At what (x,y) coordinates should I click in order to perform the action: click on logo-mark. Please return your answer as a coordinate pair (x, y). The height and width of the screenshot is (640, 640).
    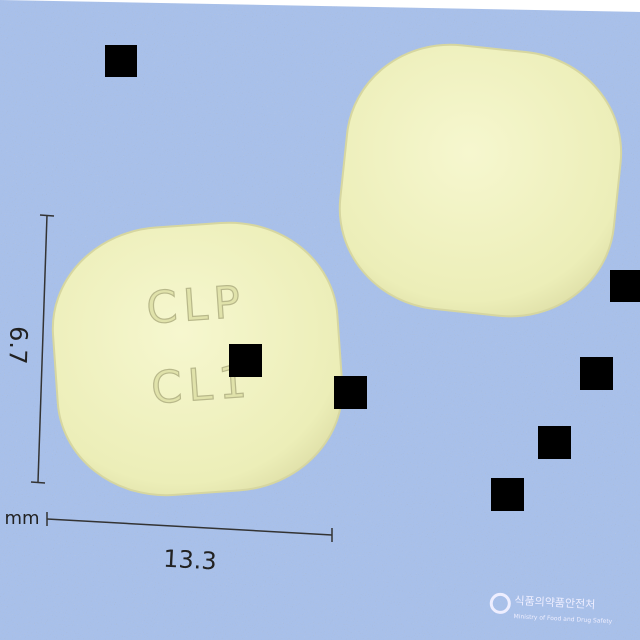
    Looking at the image, I should click on (500, 603).